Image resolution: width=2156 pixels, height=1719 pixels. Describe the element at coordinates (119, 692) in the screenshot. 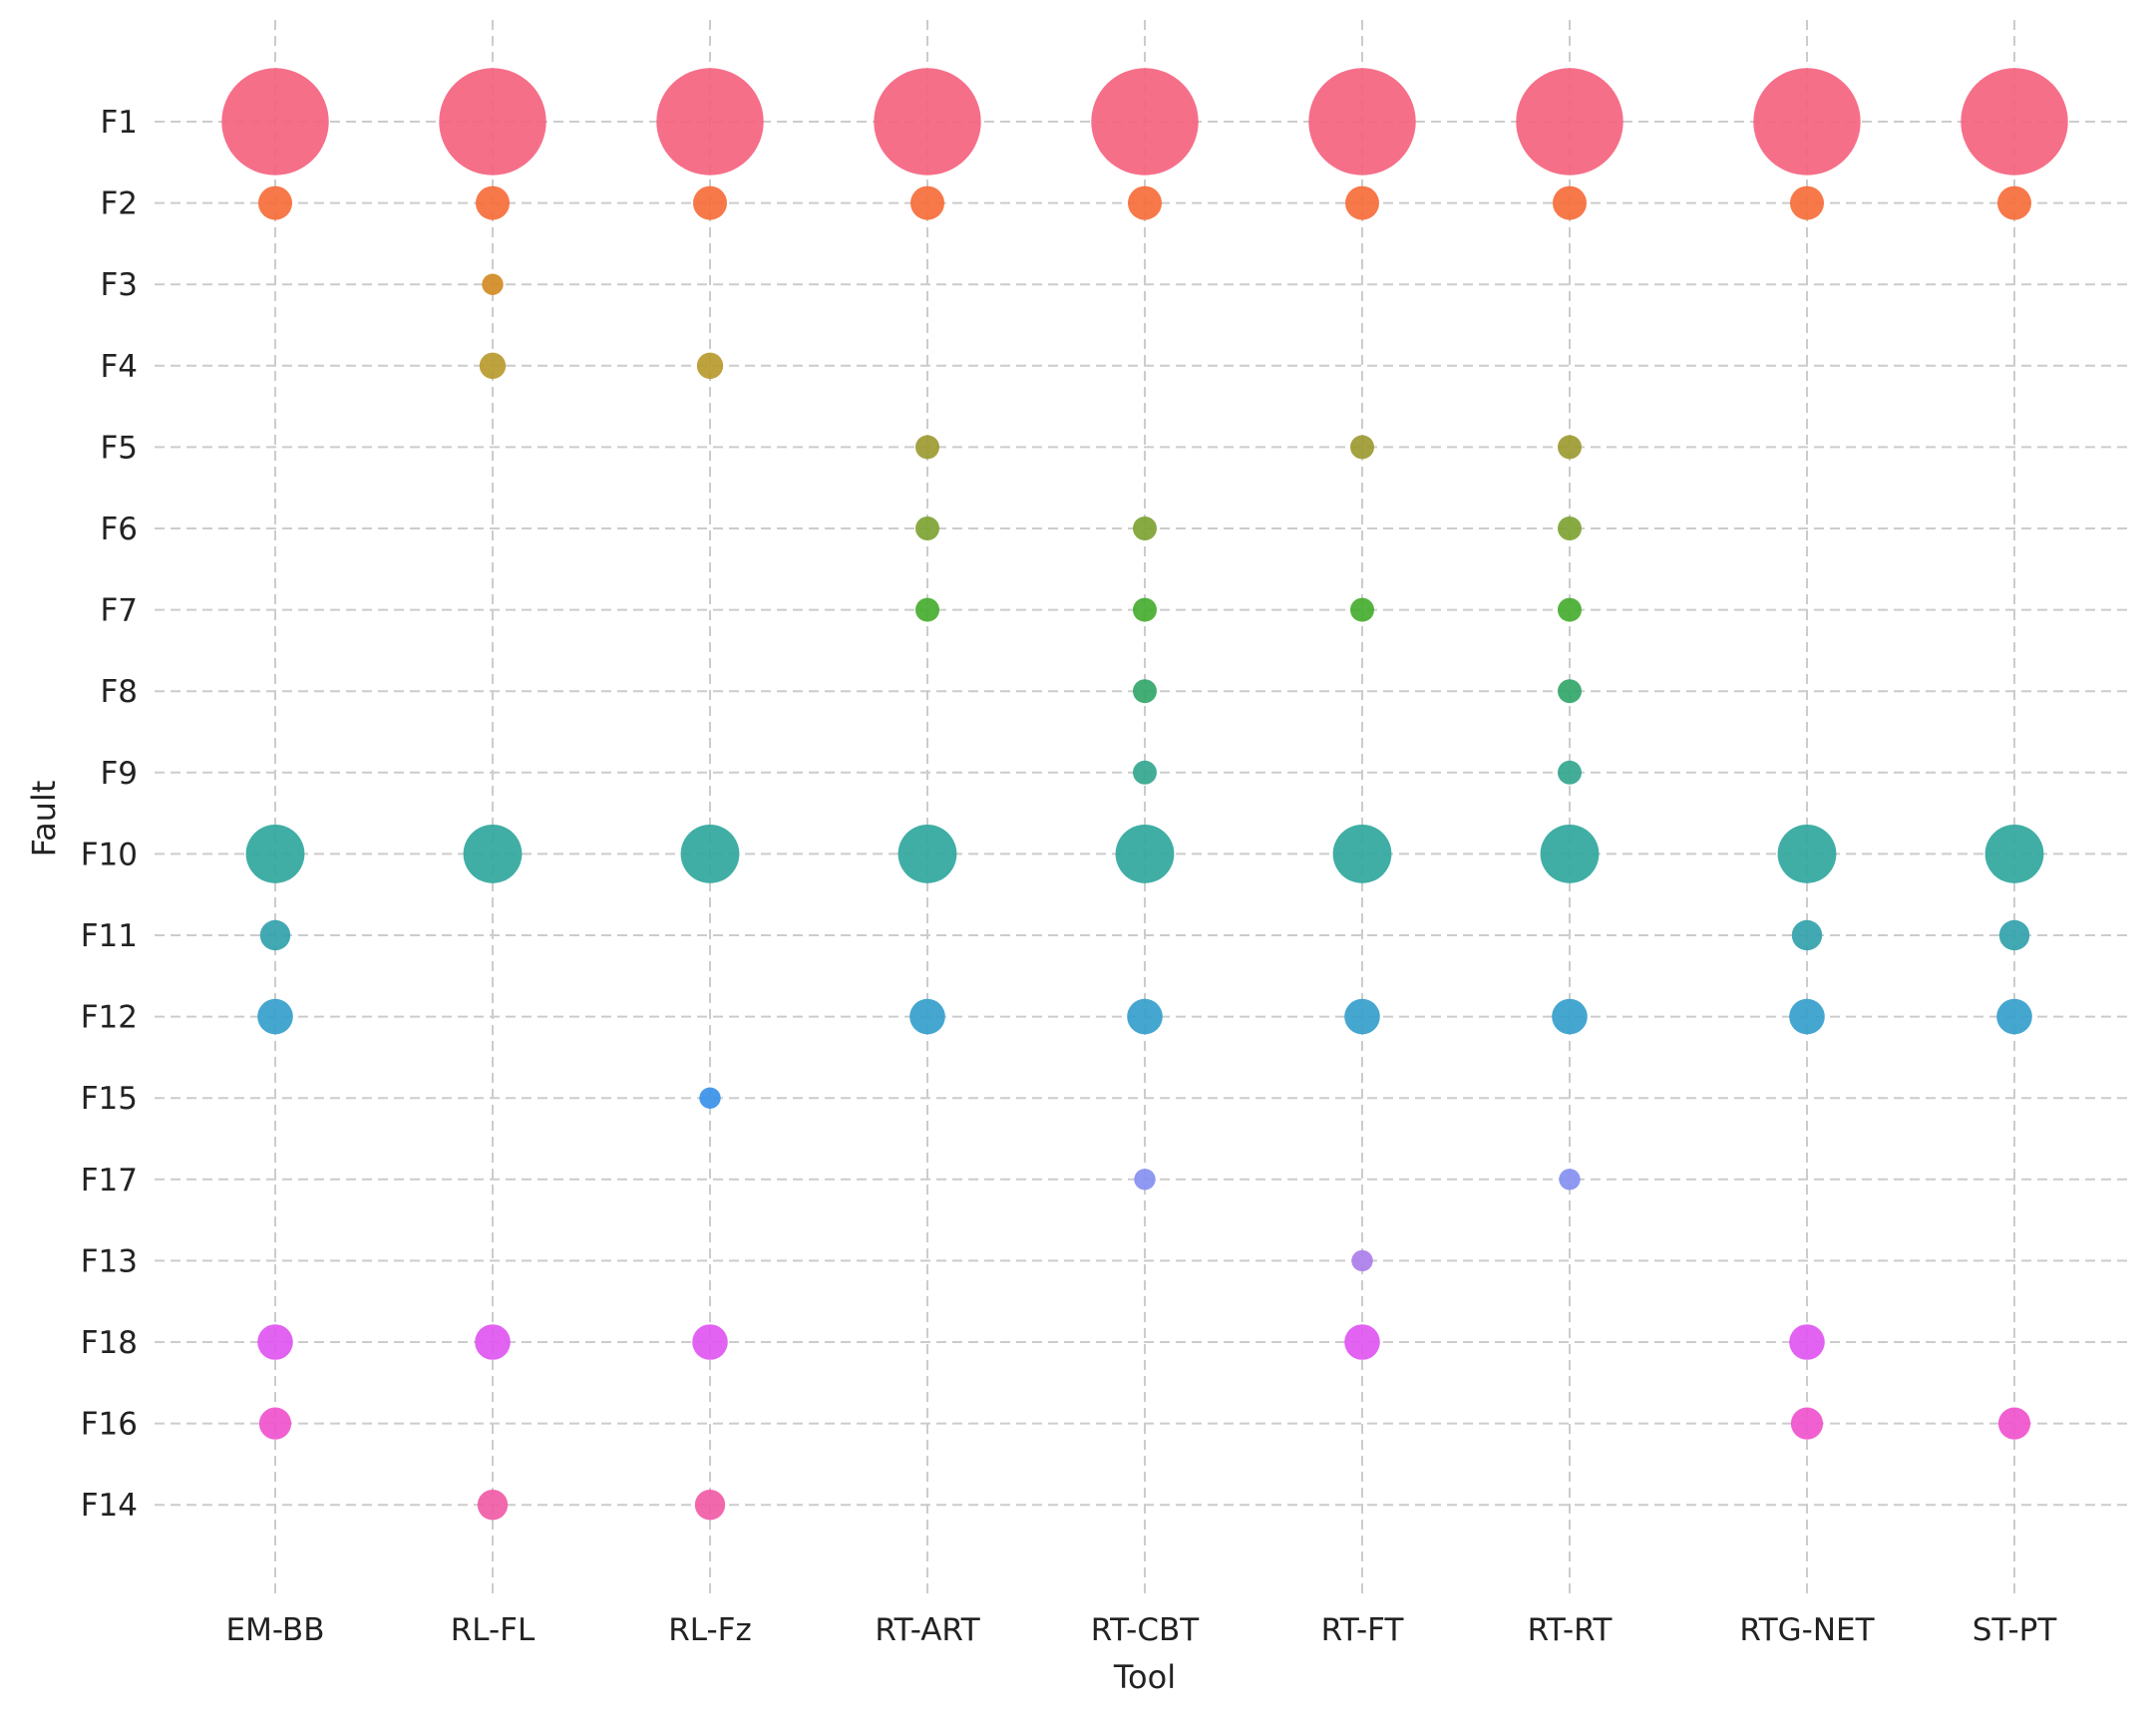

I see `y-tick-label: F8` at that location.